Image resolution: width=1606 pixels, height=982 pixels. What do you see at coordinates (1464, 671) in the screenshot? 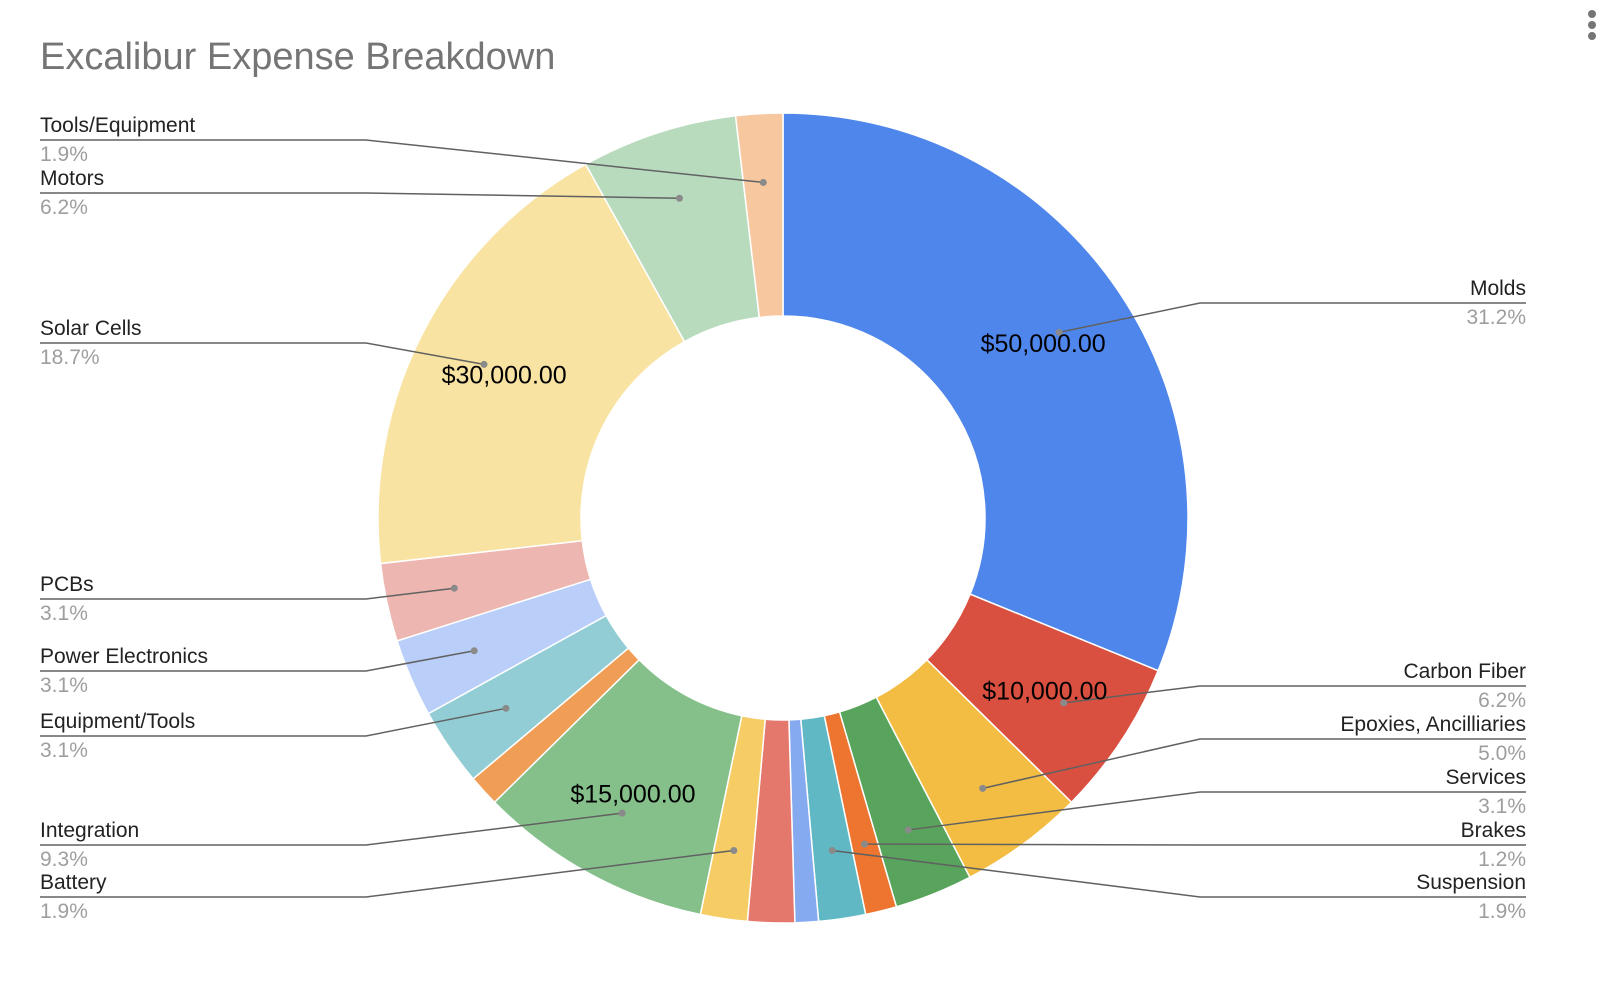
I see `slice-label-carbon-fiber: Carbon Fiber` at bounding box center [1464, 671].